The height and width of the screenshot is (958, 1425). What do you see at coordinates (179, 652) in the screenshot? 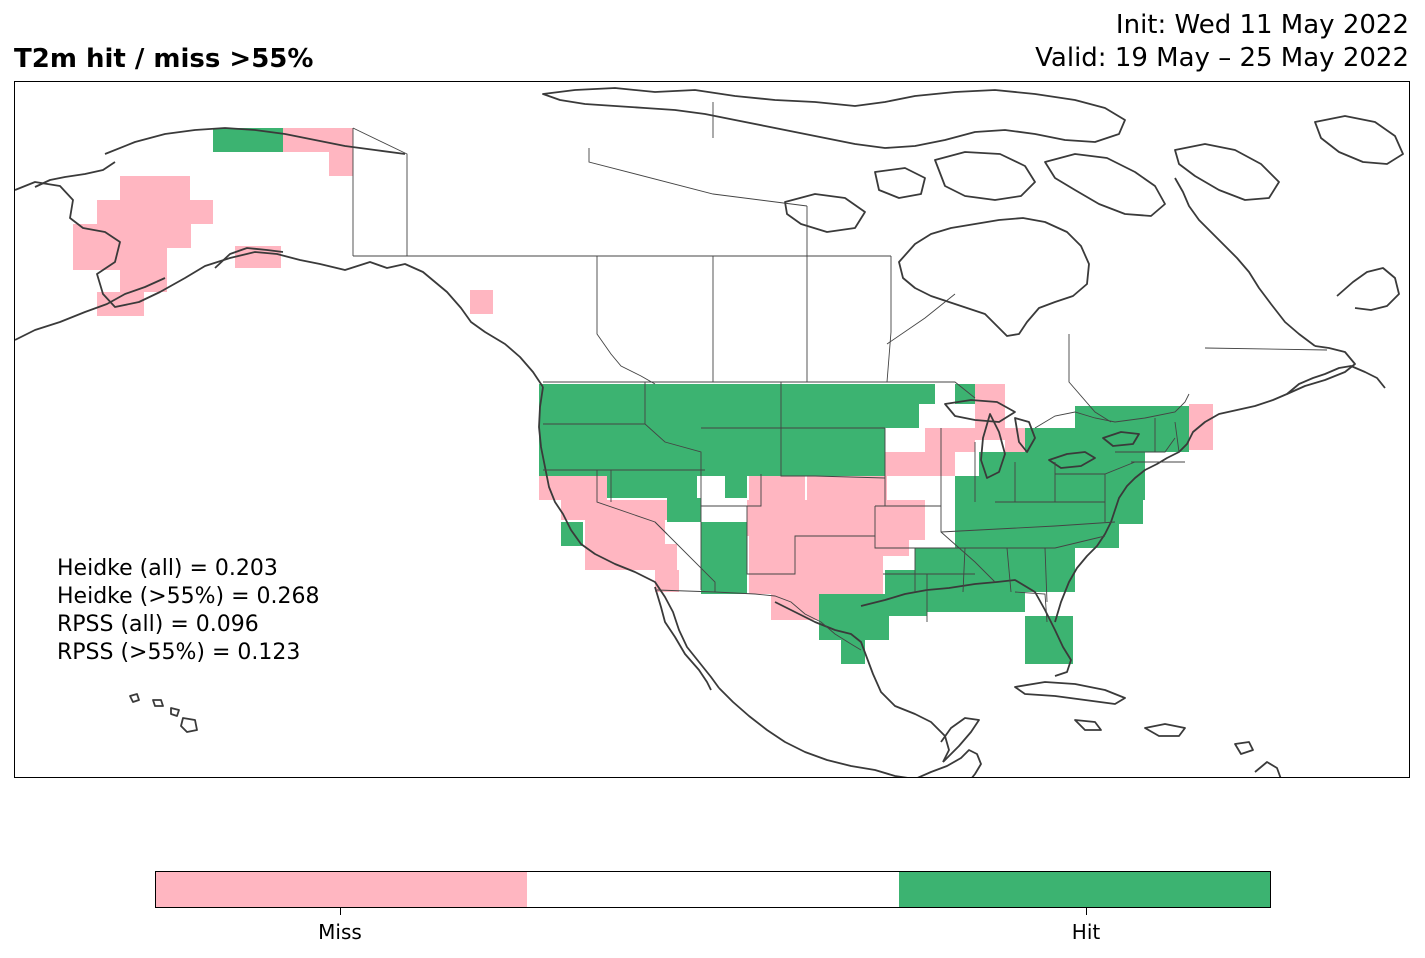
I see `rpss-55-score: RPSS (>55%) = 0.123` at bounding box center [179, 652].